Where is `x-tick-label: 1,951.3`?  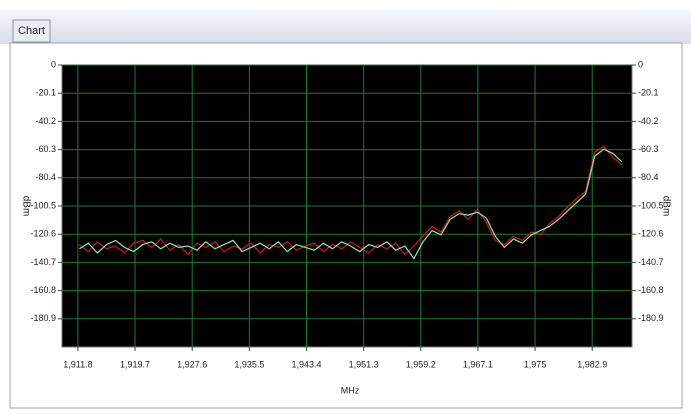
x-tick-label: 1,951.3 is located at coordinates (364, 364).